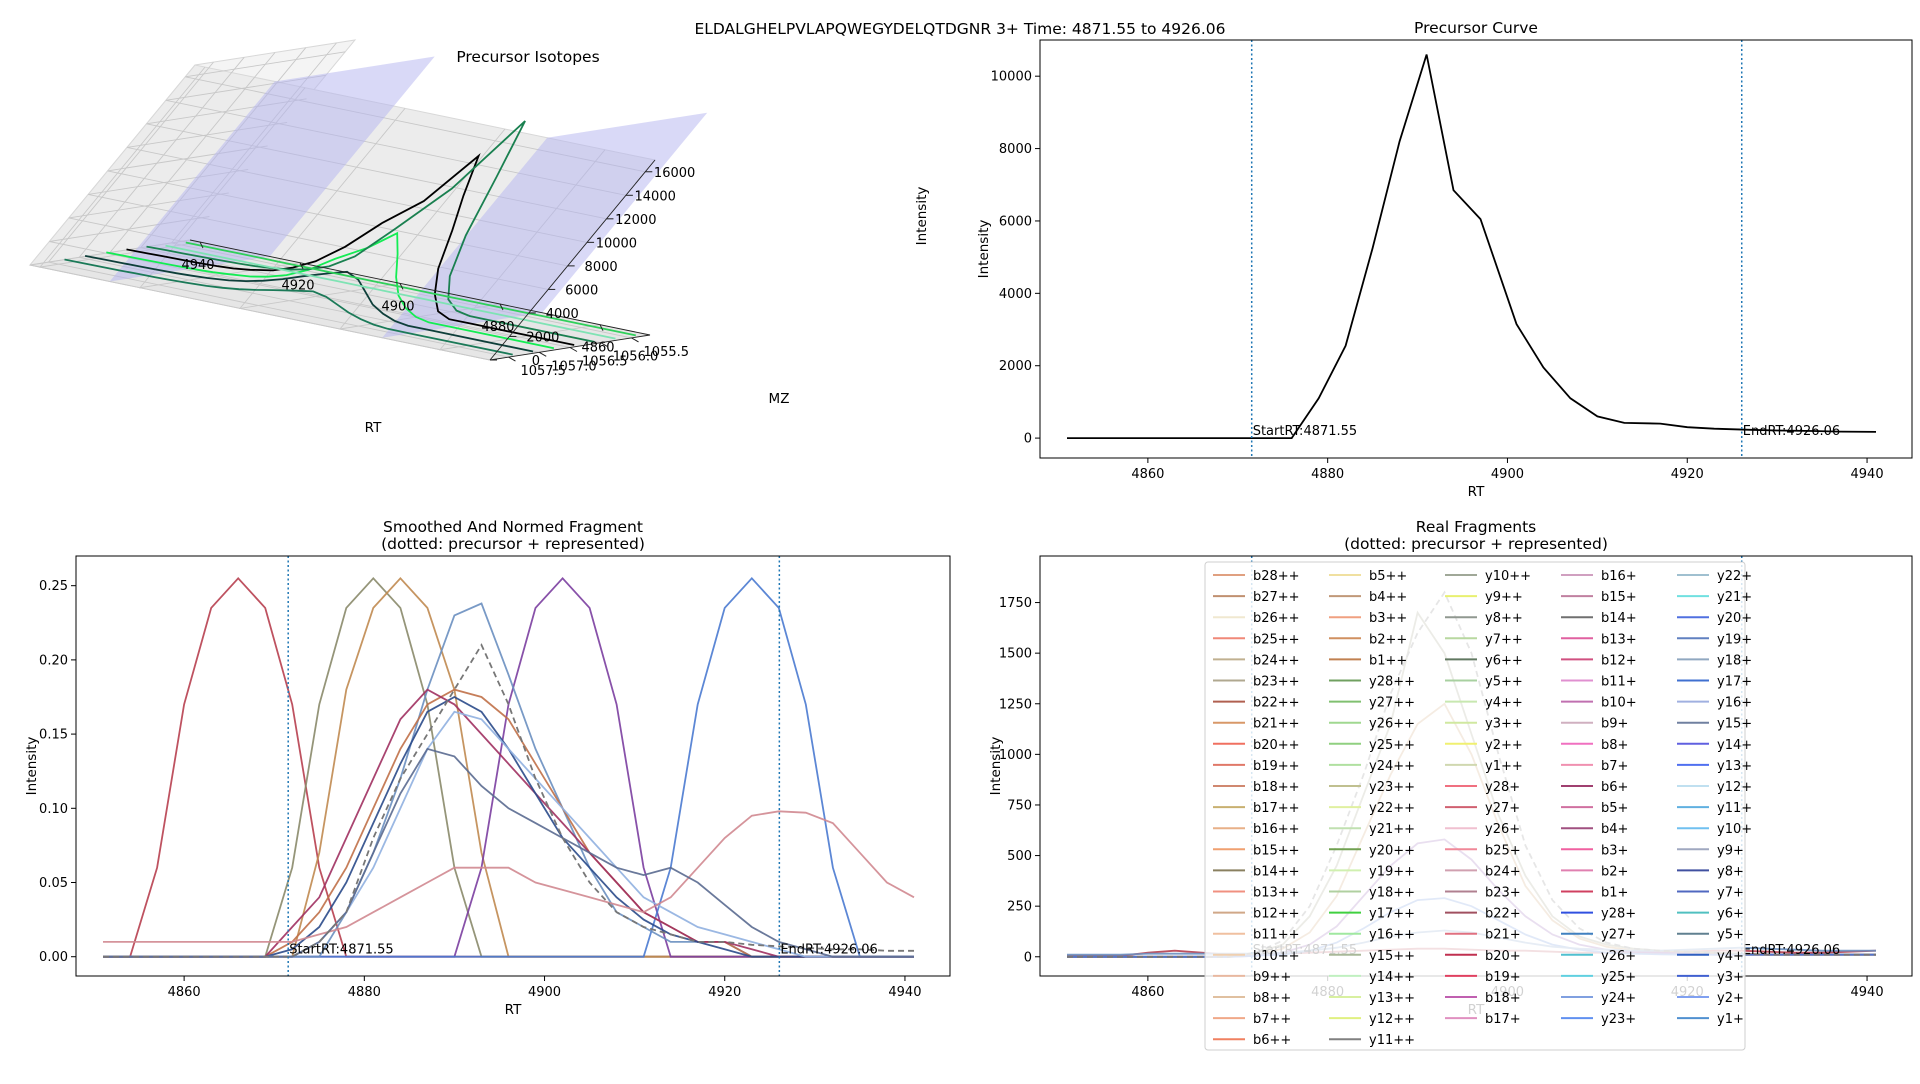  I want to click on legend-label: y14+, so click(1734, 745).